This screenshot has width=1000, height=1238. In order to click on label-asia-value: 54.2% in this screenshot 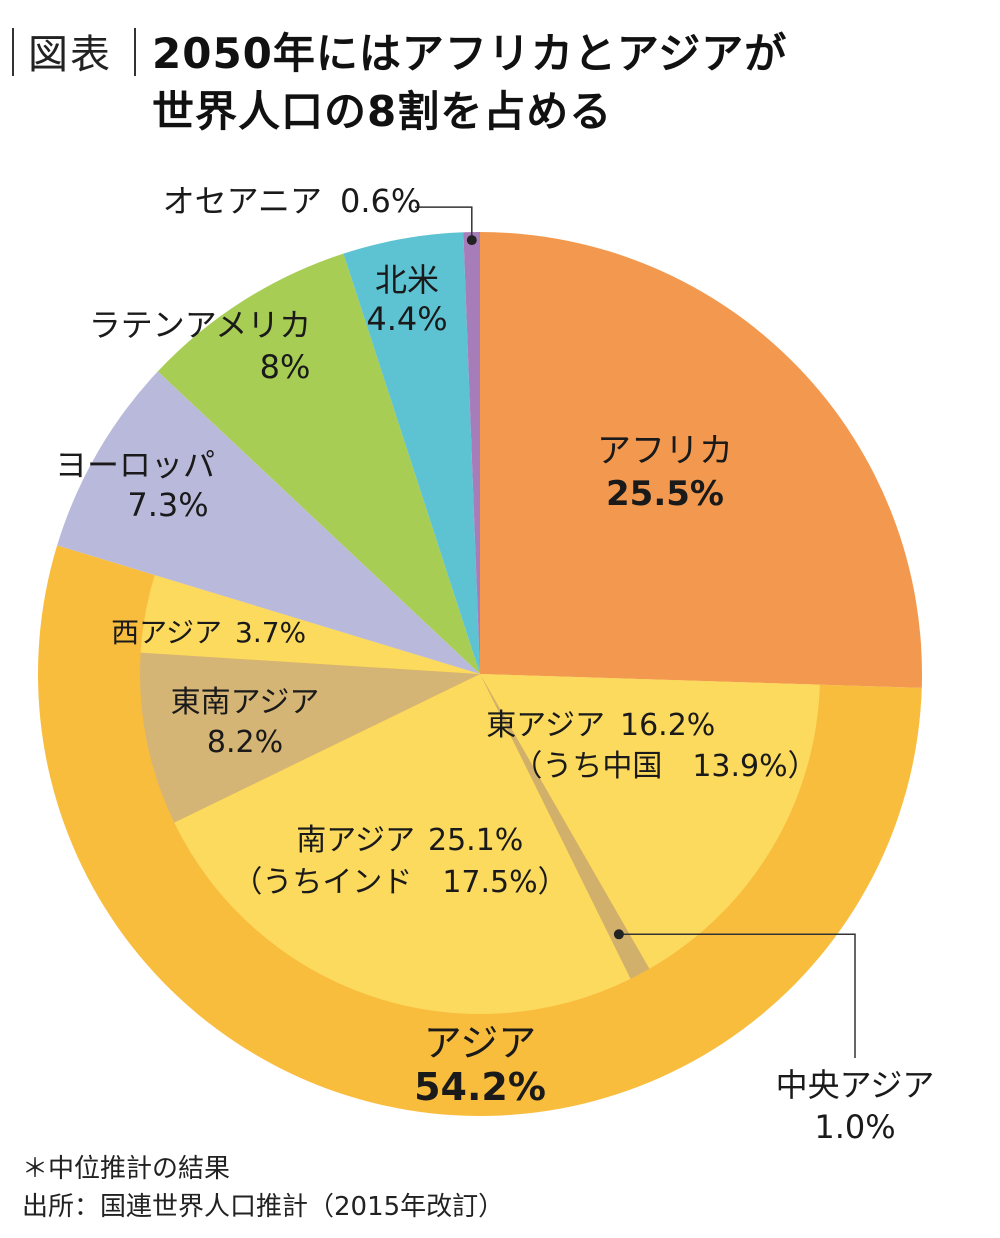, I will do `click(480, 1087)`.